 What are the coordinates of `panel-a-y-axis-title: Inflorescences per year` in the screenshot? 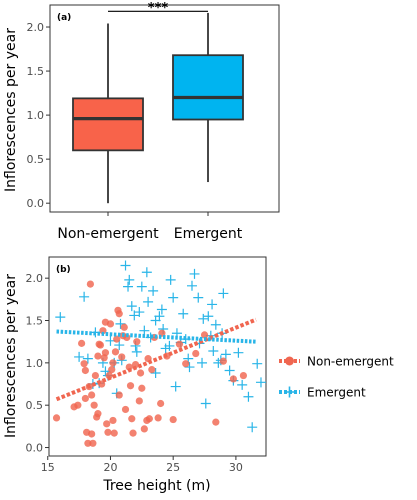 It's located at (11, 110).